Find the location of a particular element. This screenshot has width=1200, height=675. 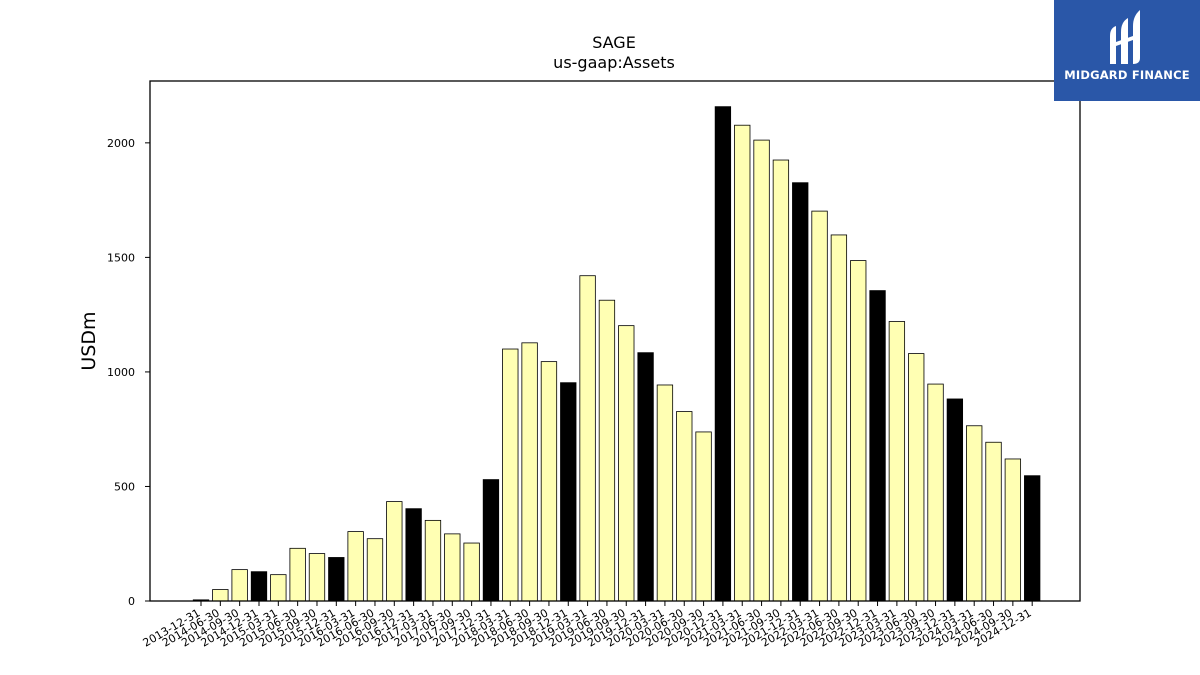

y-tick-label: 0 is located at coordinates (131, 601).